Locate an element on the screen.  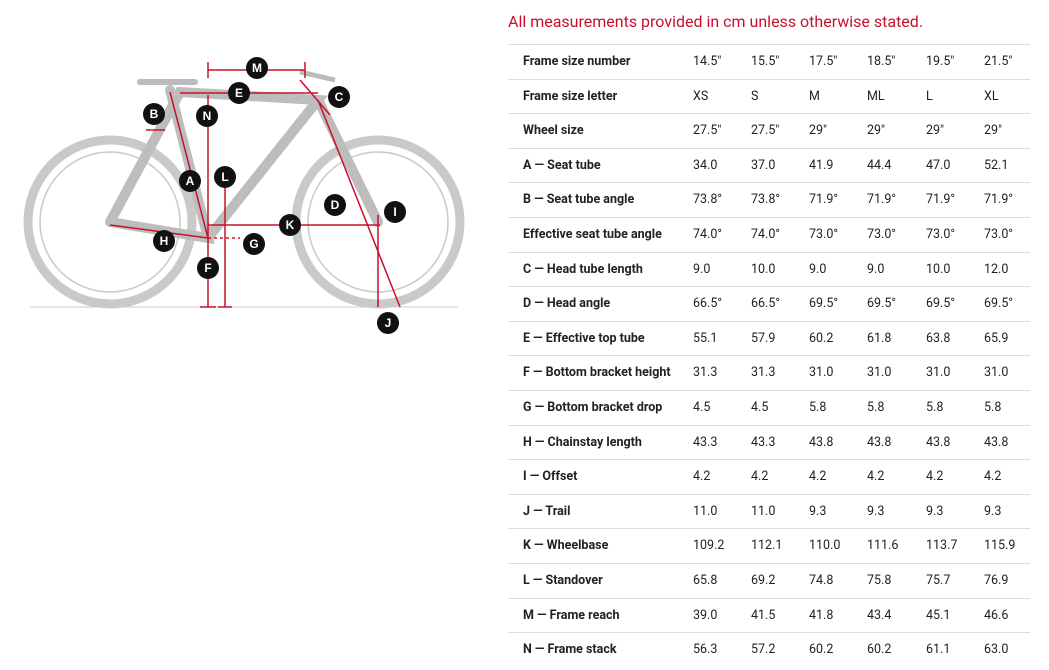
cell: 63.0 is located at coordinates (996, 650).